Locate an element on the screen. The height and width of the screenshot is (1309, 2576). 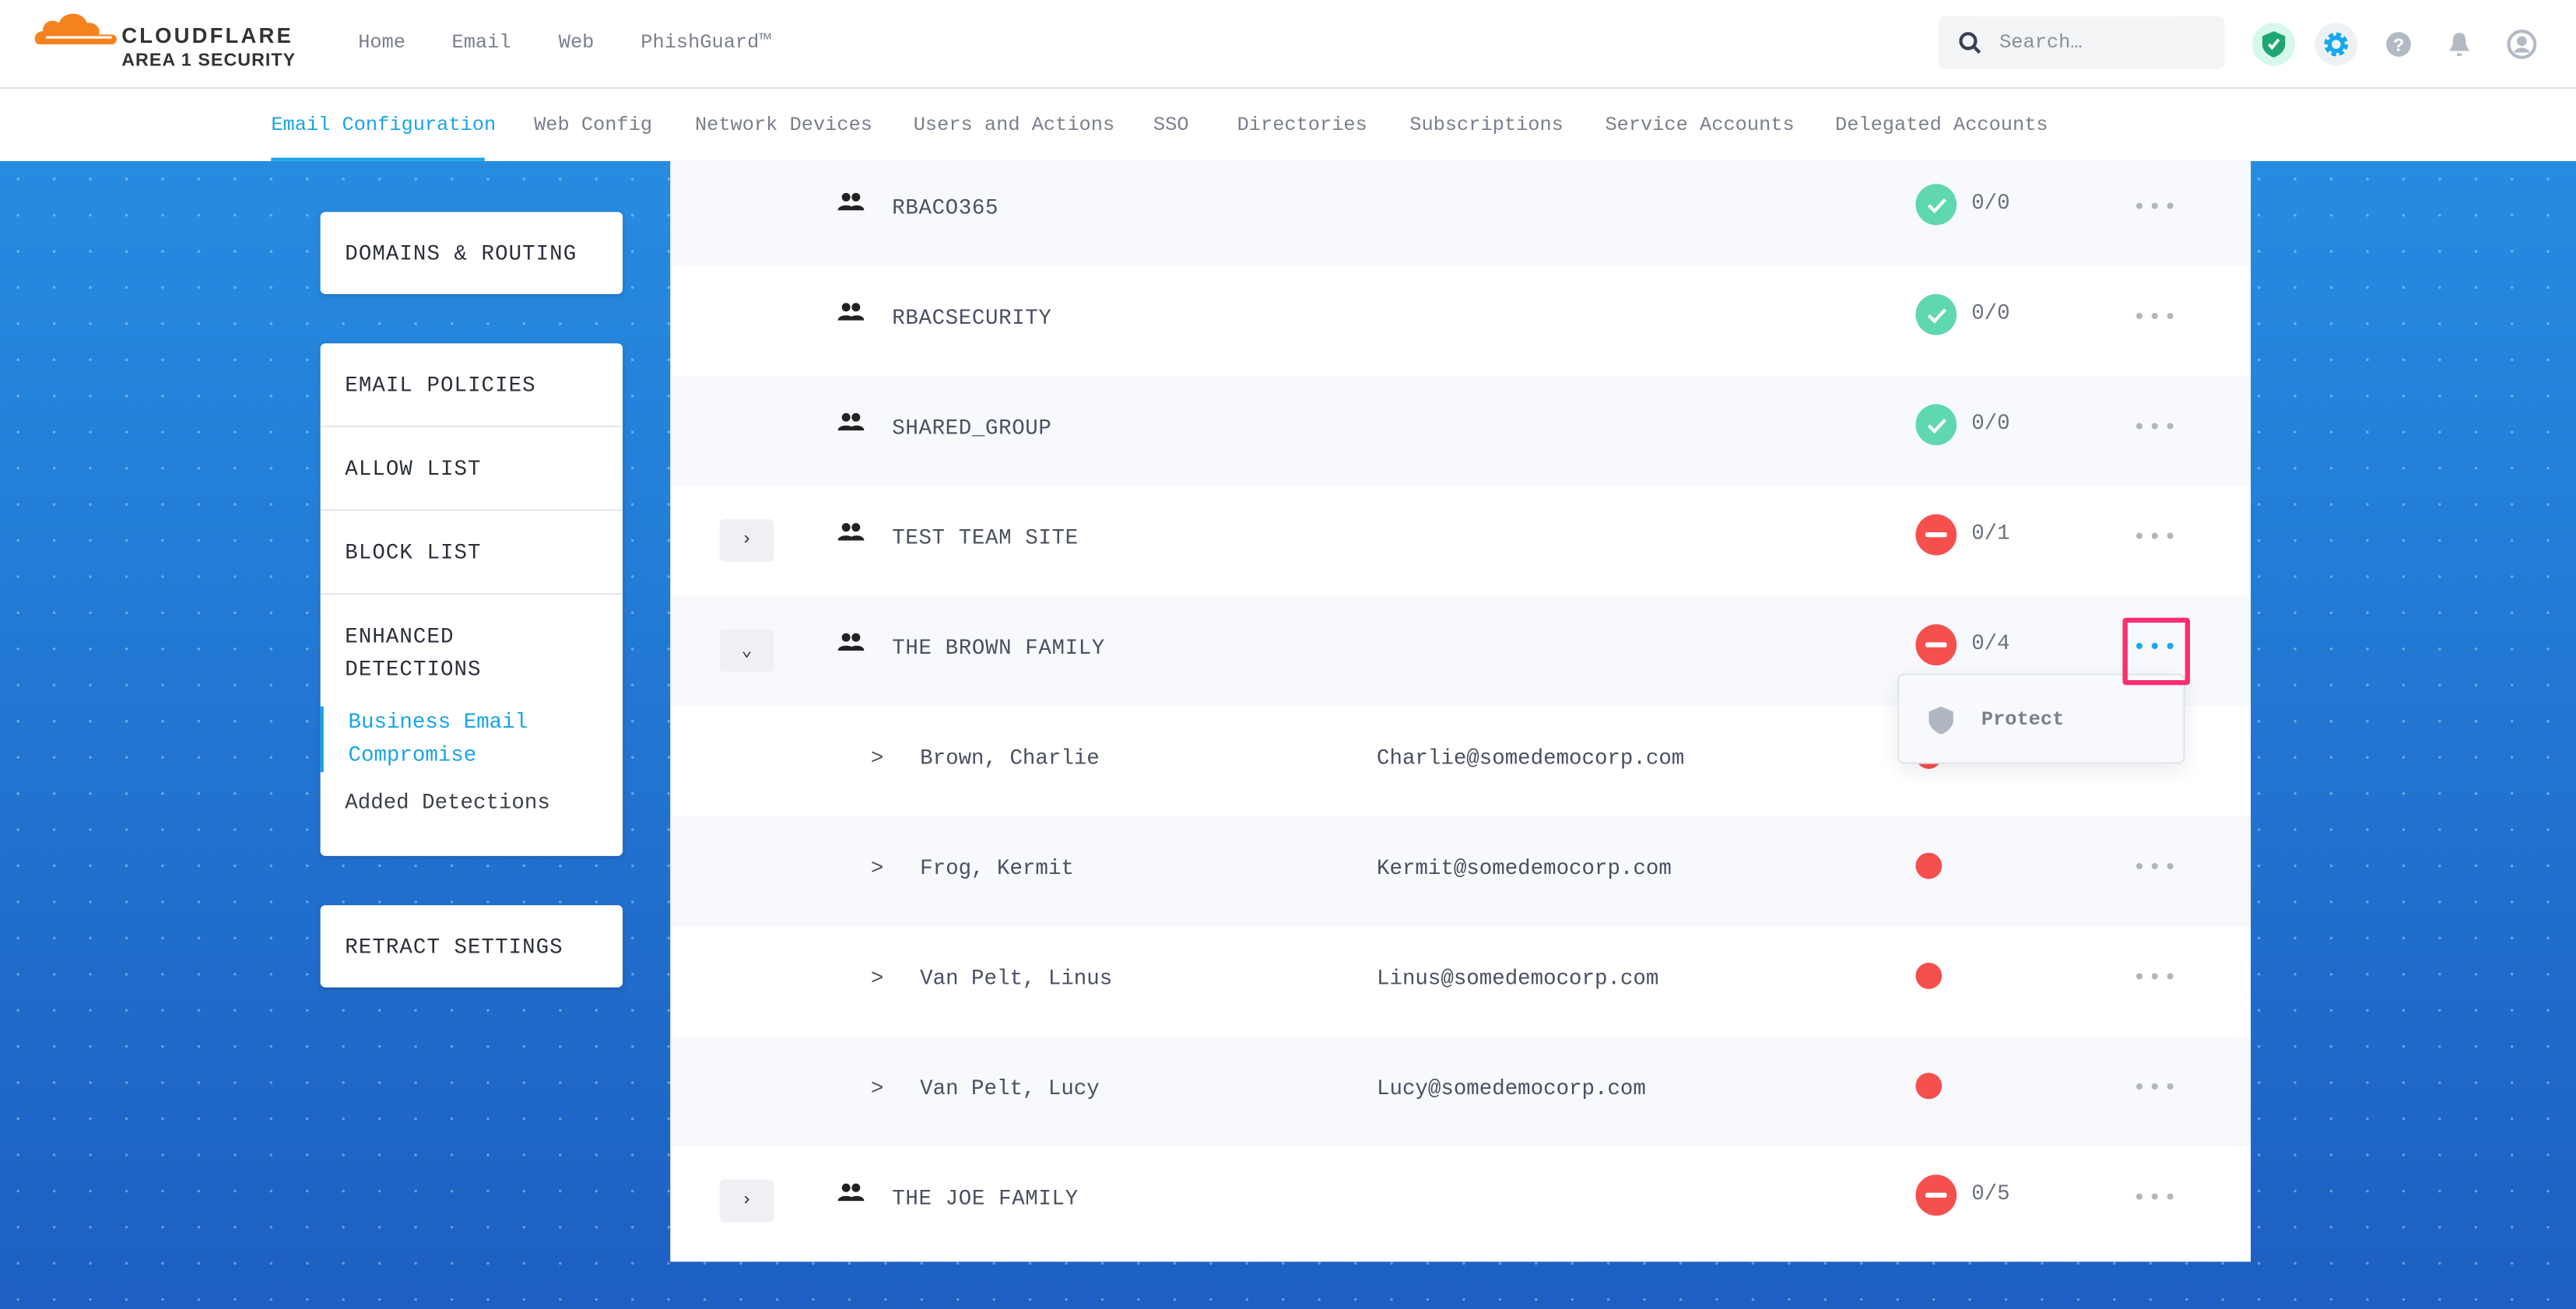
search-icon is located at coordinates (1970, 43).